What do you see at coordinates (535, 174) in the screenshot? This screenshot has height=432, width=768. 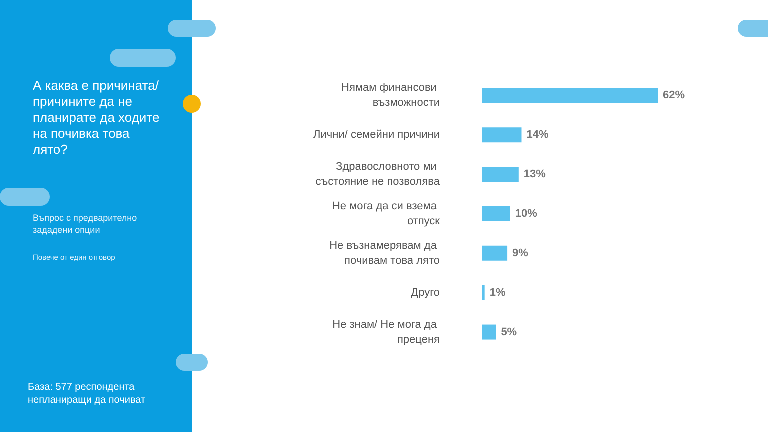 I see `data-label: 13%` at bounding box center [535, 174].